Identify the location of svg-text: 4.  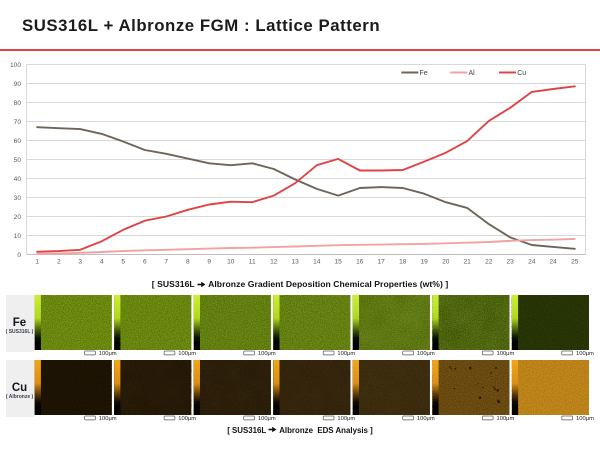
(102, 262).